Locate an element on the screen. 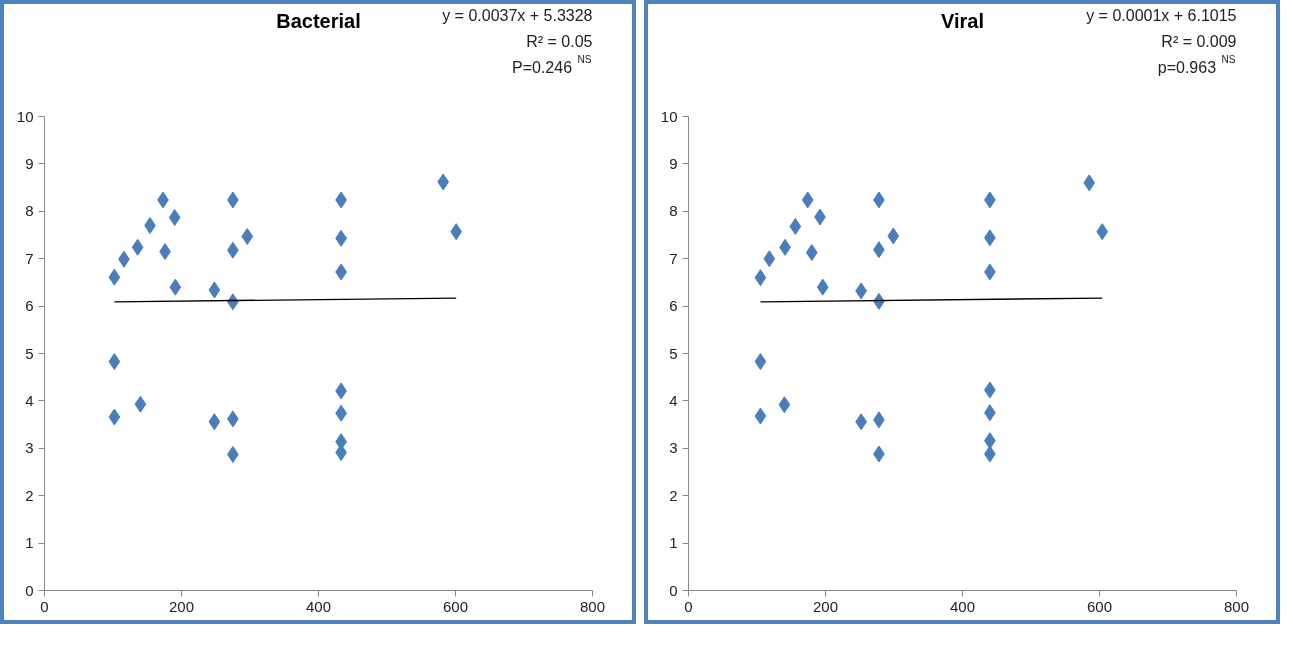  text: y = 0.0001x + 6.1015 is located at coordinates (1161, 15).